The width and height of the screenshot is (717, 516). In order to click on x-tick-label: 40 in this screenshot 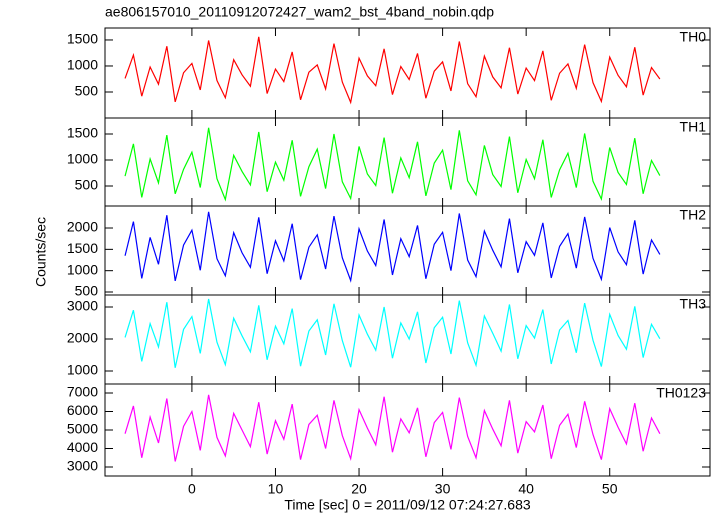, I will do `click(526, 489)`.